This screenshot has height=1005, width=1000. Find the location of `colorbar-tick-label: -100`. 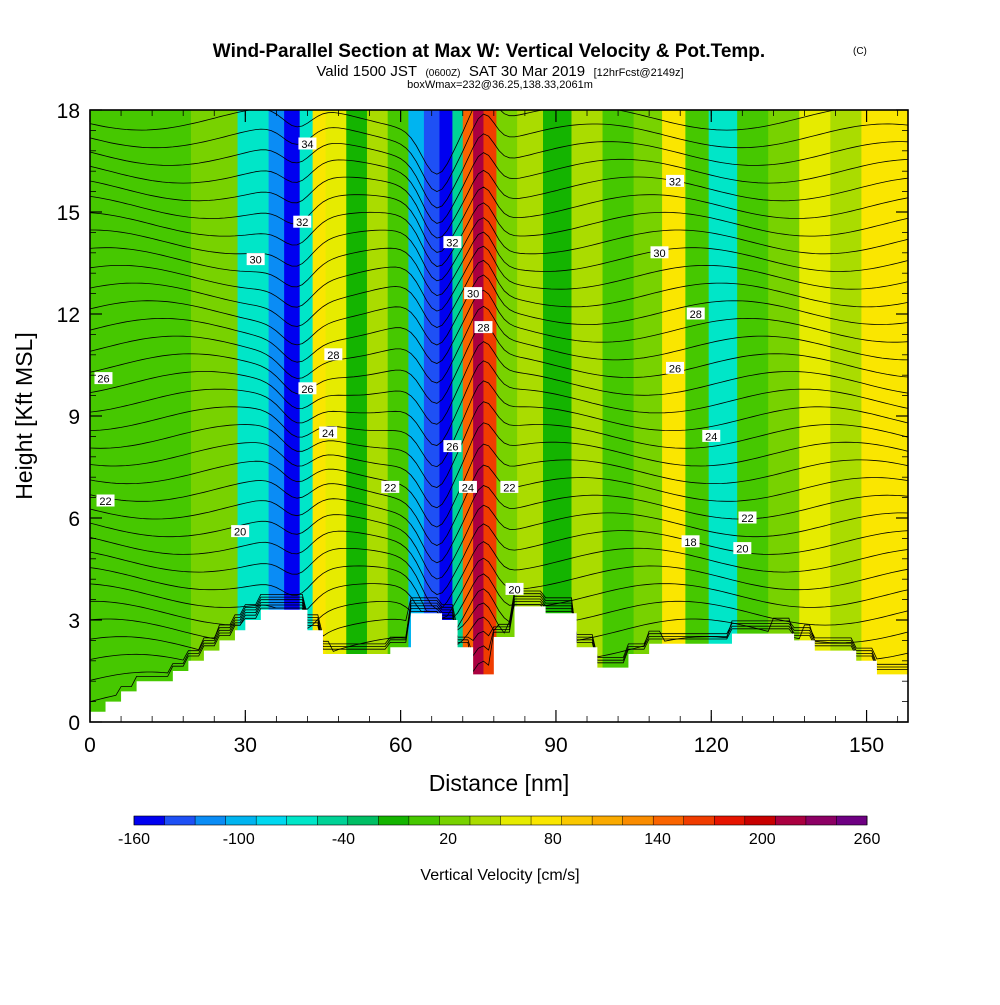

colorbar-tick-label: -100 is located at coordinates (239, 839).